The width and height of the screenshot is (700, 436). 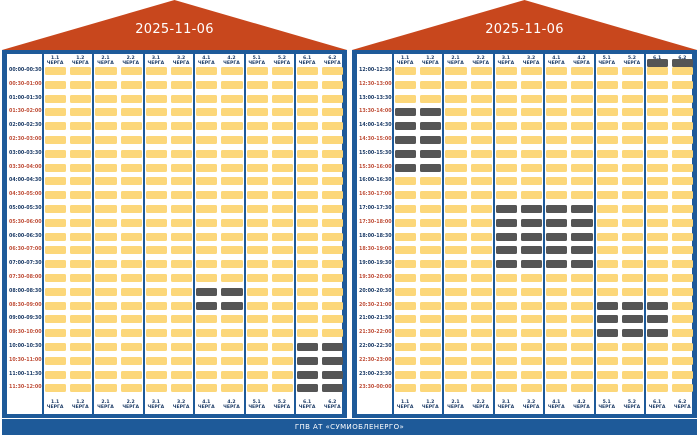 What do you see at coordinates (174, 25) in the screenshot?
I see `roof-left` at bounding box center [174, 25].